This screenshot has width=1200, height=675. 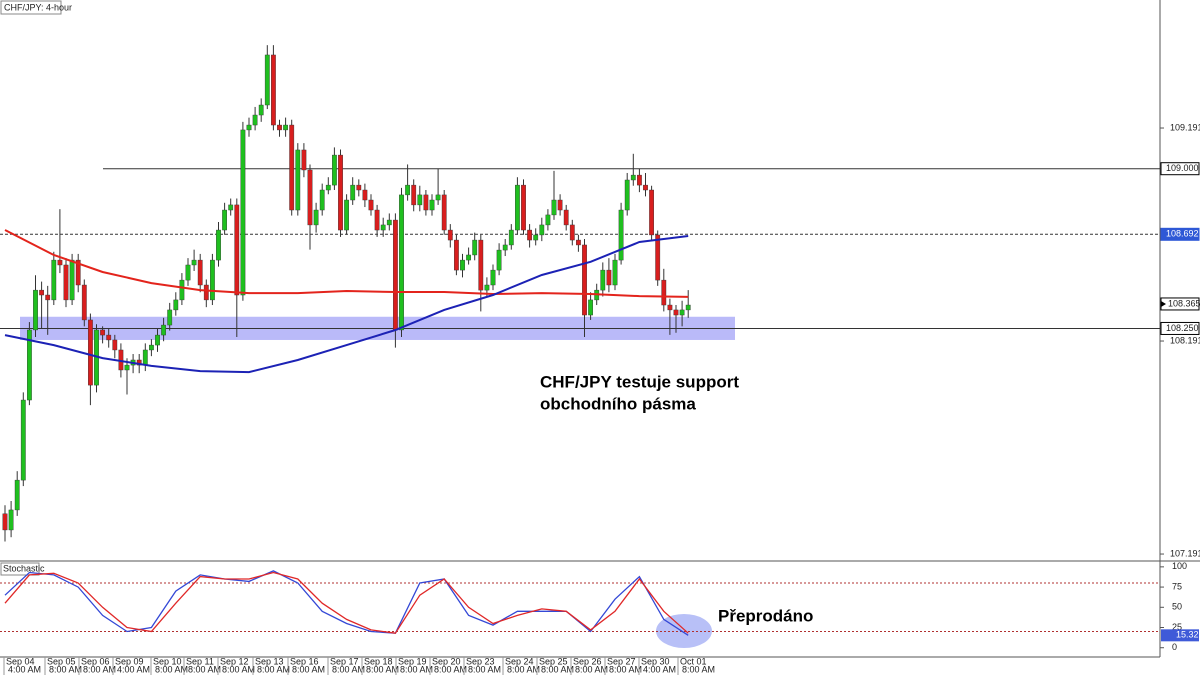 I want to click on last-price-arrow, so click(x=1163, y=303).